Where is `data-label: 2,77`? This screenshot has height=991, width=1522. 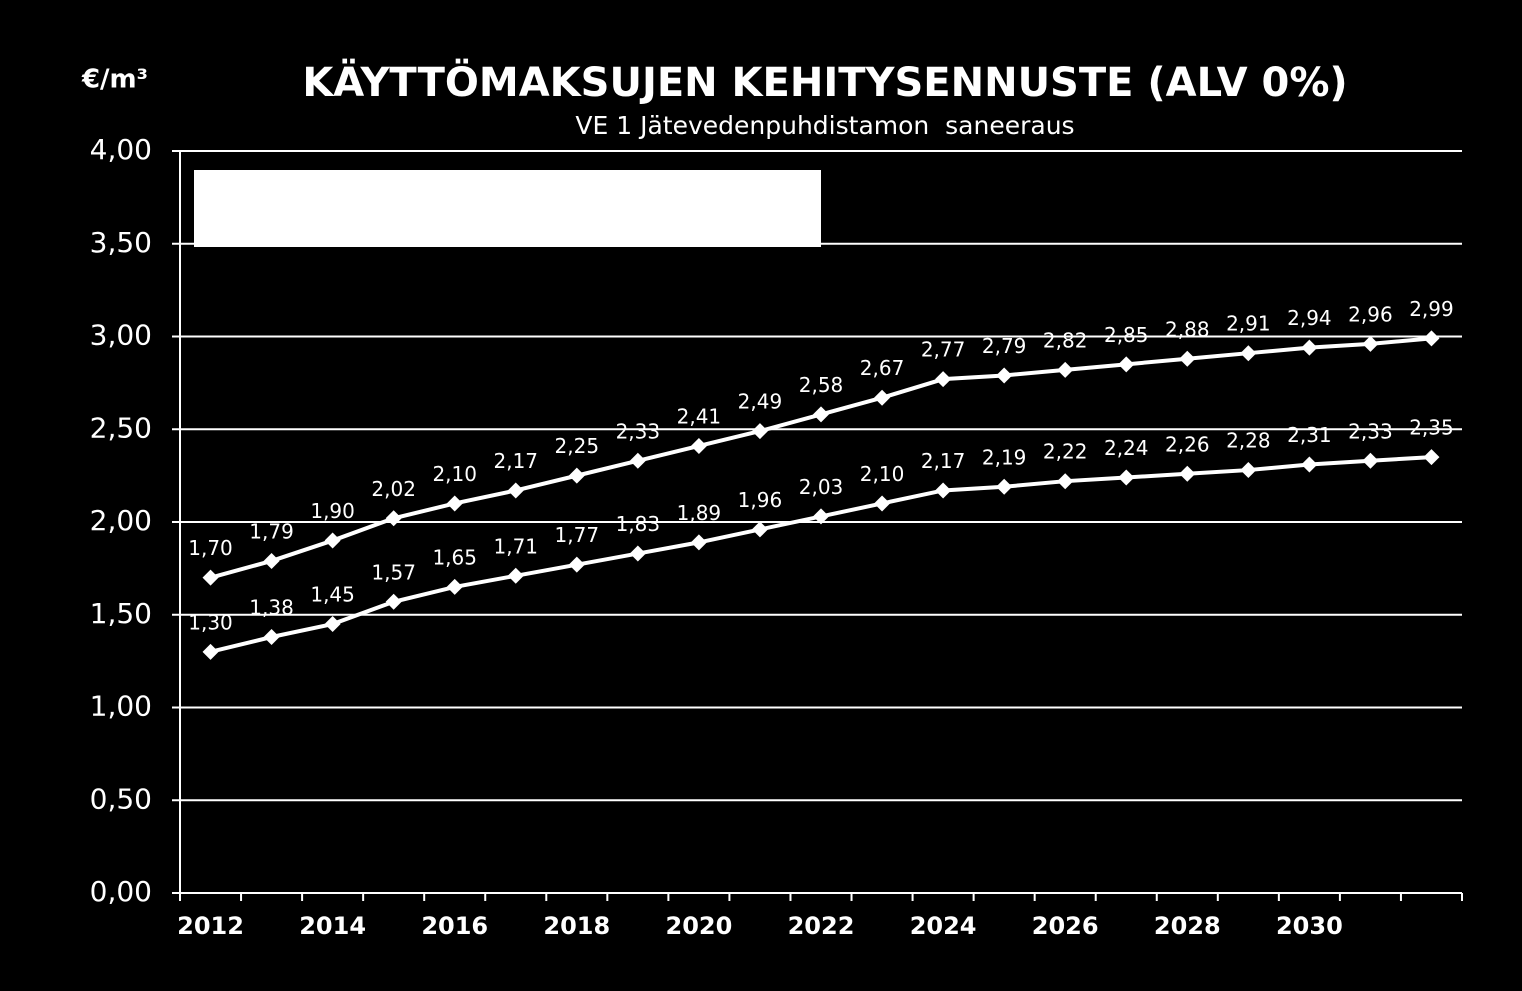
data-label: 2,77 is located at coordinates (943, 350).